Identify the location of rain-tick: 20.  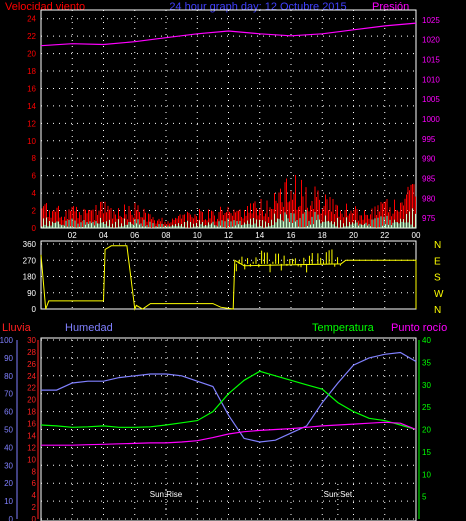
(31, 400).